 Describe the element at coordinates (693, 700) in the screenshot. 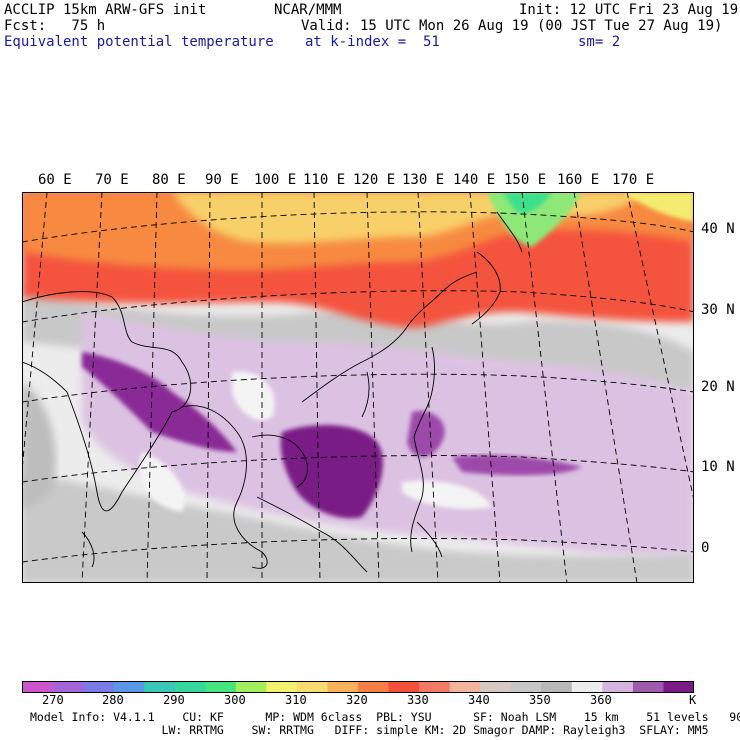

I see `colorbar-unit: K` at that location.